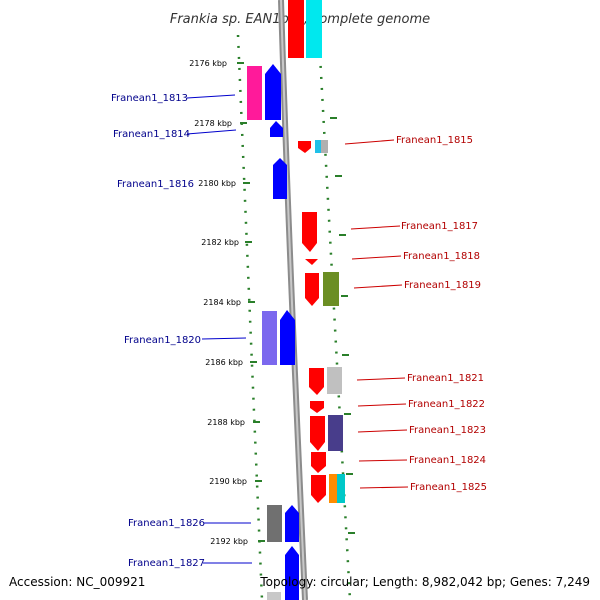  What do you see at coordinates (155, 184) in the screenshot?
I see `gene-label: Franean1_1816` at bounding box center [155, 184].